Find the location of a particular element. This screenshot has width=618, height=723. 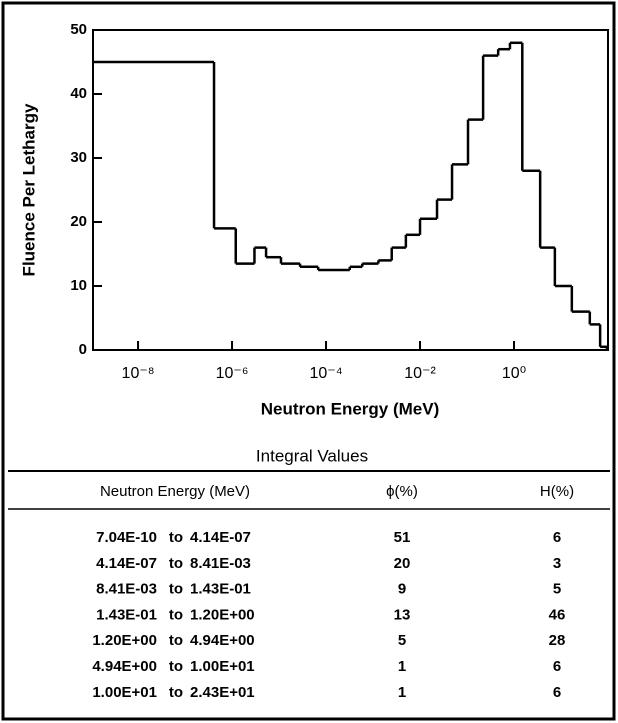

x-tick-label: 10⁻⁴ is located at coordinates (325, 373).